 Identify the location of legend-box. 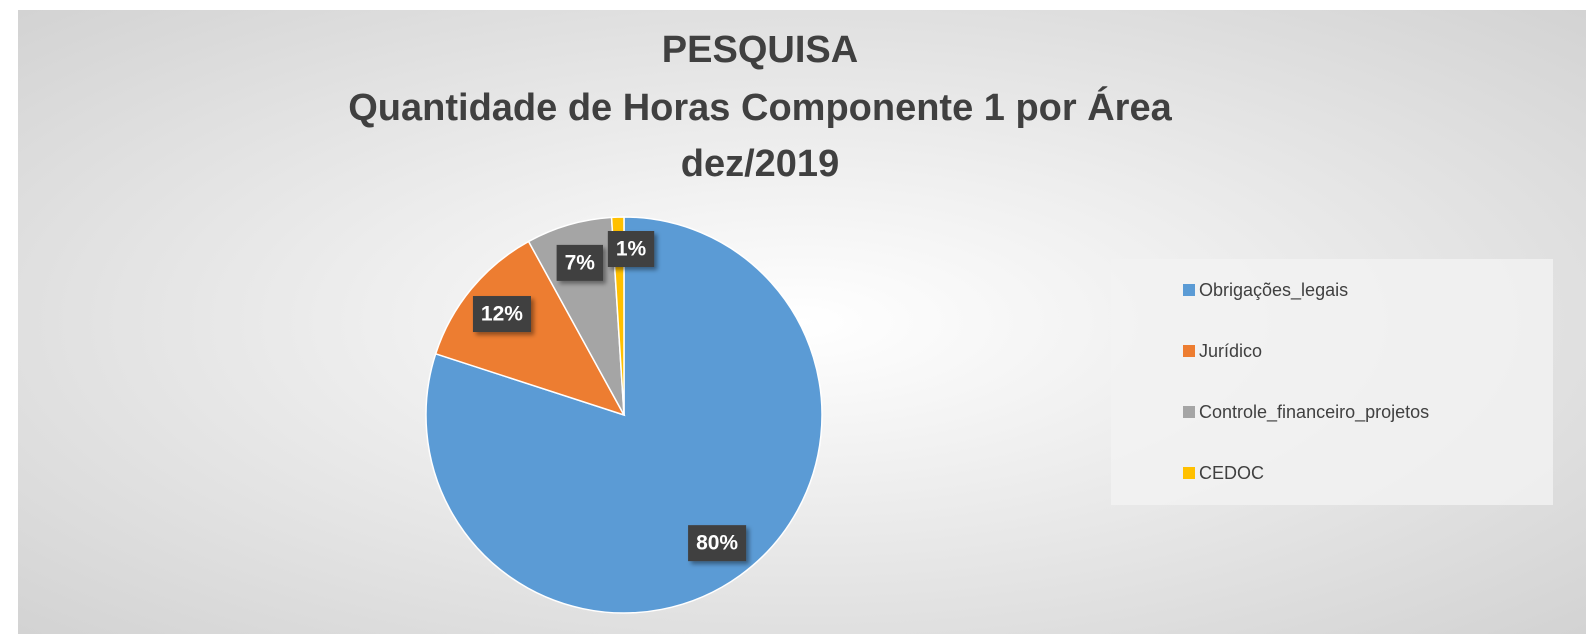
(1332, 382).